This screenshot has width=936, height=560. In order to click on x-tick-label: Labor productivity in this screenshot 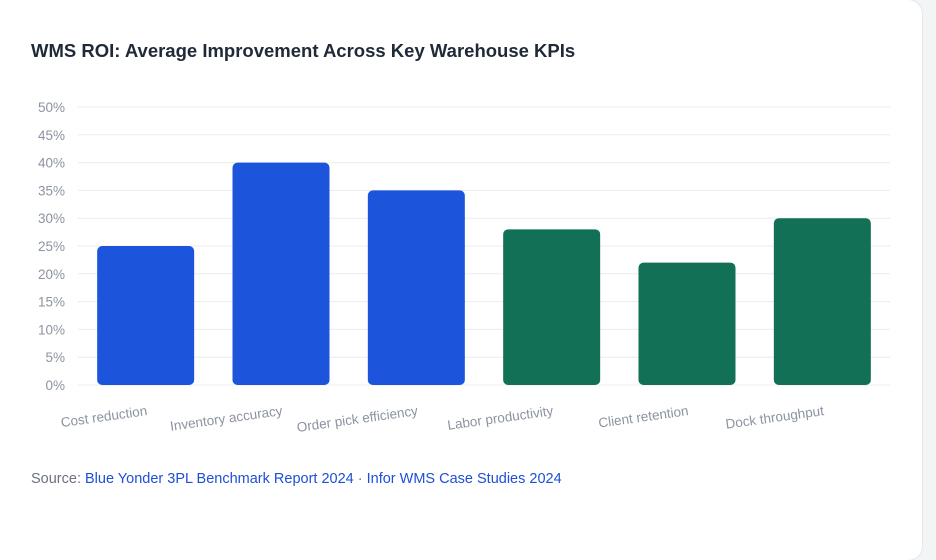, I will do `click(500, 418)`.